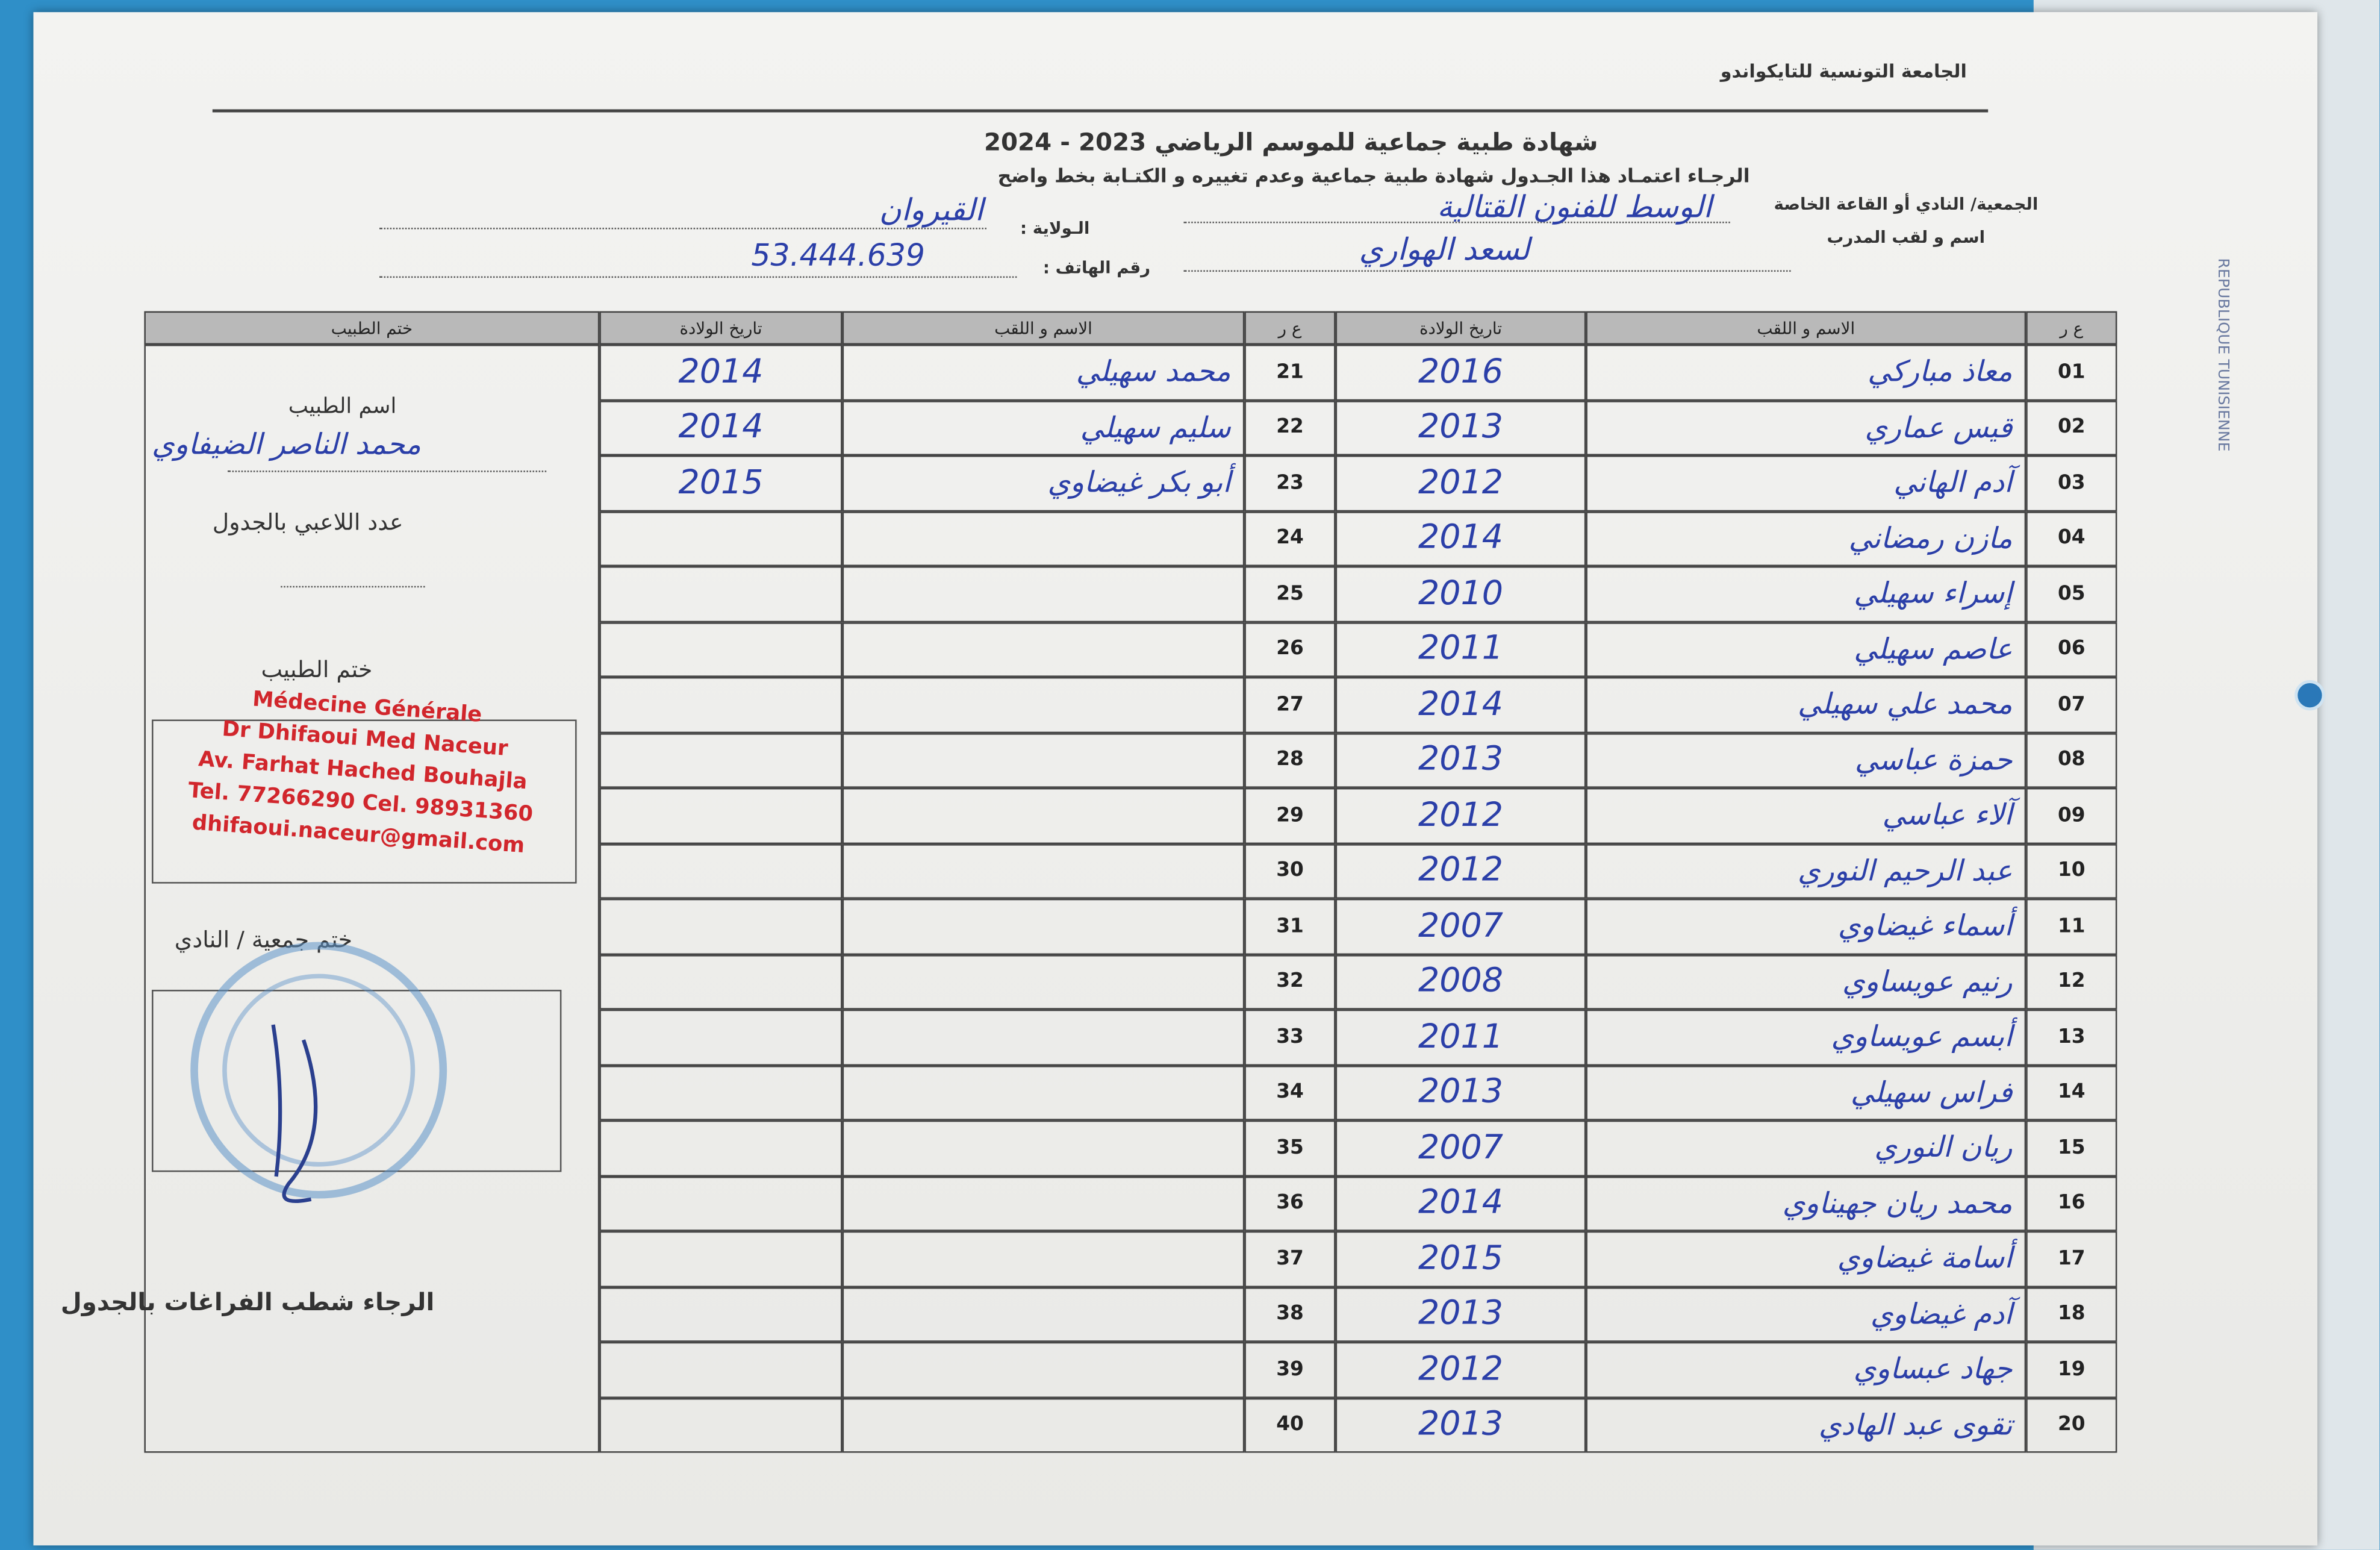  What do you see at coordinates (2071, 871) in the screenshot?
I see `row-number: 10` at bounding box center [2071, 871].